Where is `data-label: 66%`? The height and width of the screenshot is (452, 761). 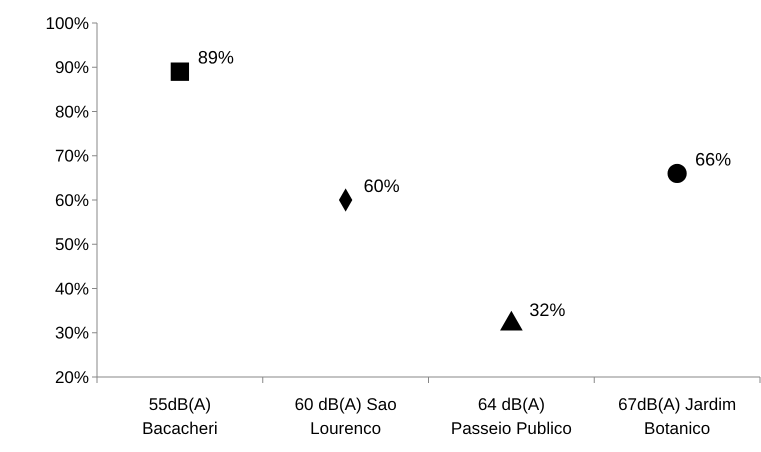
data-label: 66% is located at coordinates (713, 159).